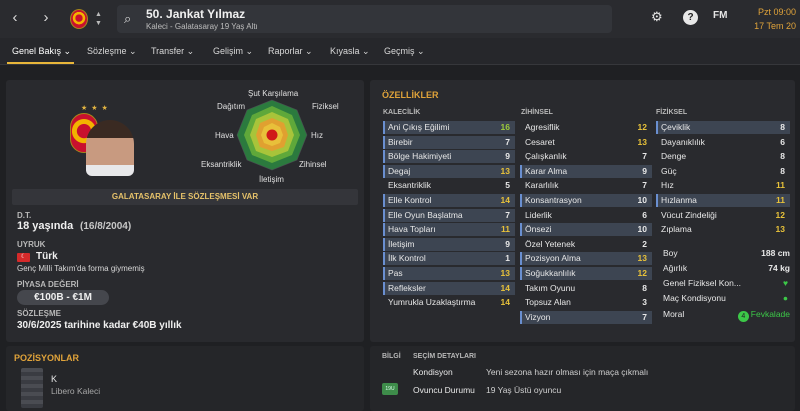 This screenshot has width=800, height=411. I want to click on mental-attribute-row: Kararlılık 7, so click(586, 185).